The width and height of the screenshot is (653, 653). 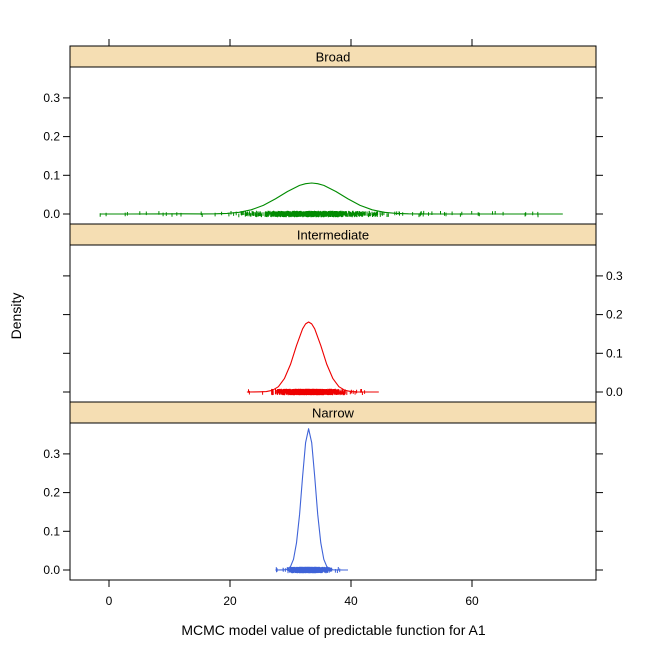 I want to click on x-tick-label: 60, so click(x=472, y=601).